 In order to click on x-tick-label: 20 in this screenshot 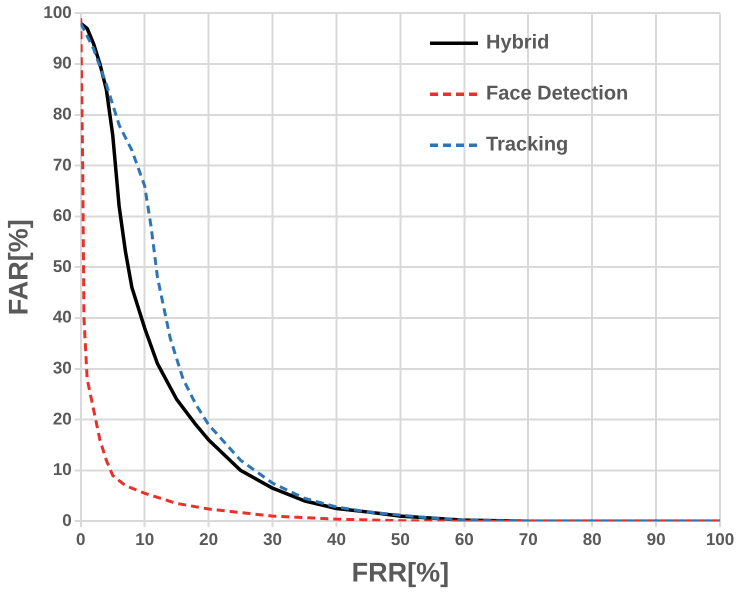, I will do `click(208, 540)`.